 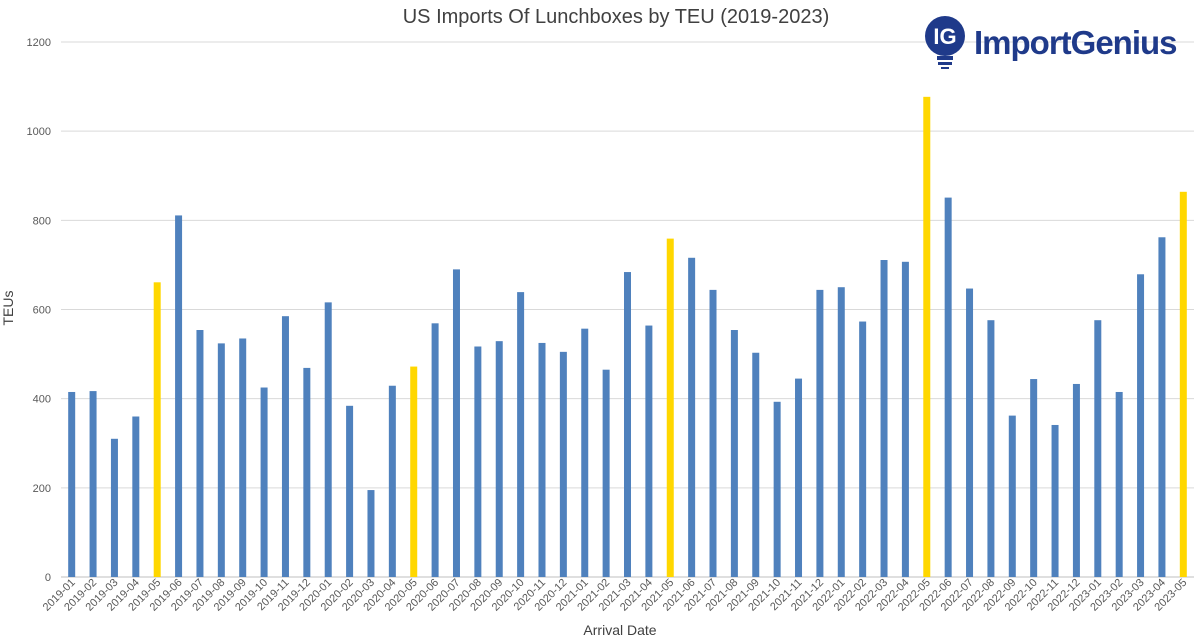 I want to click on y-tick-label: 0, so click(x=48, y=578).